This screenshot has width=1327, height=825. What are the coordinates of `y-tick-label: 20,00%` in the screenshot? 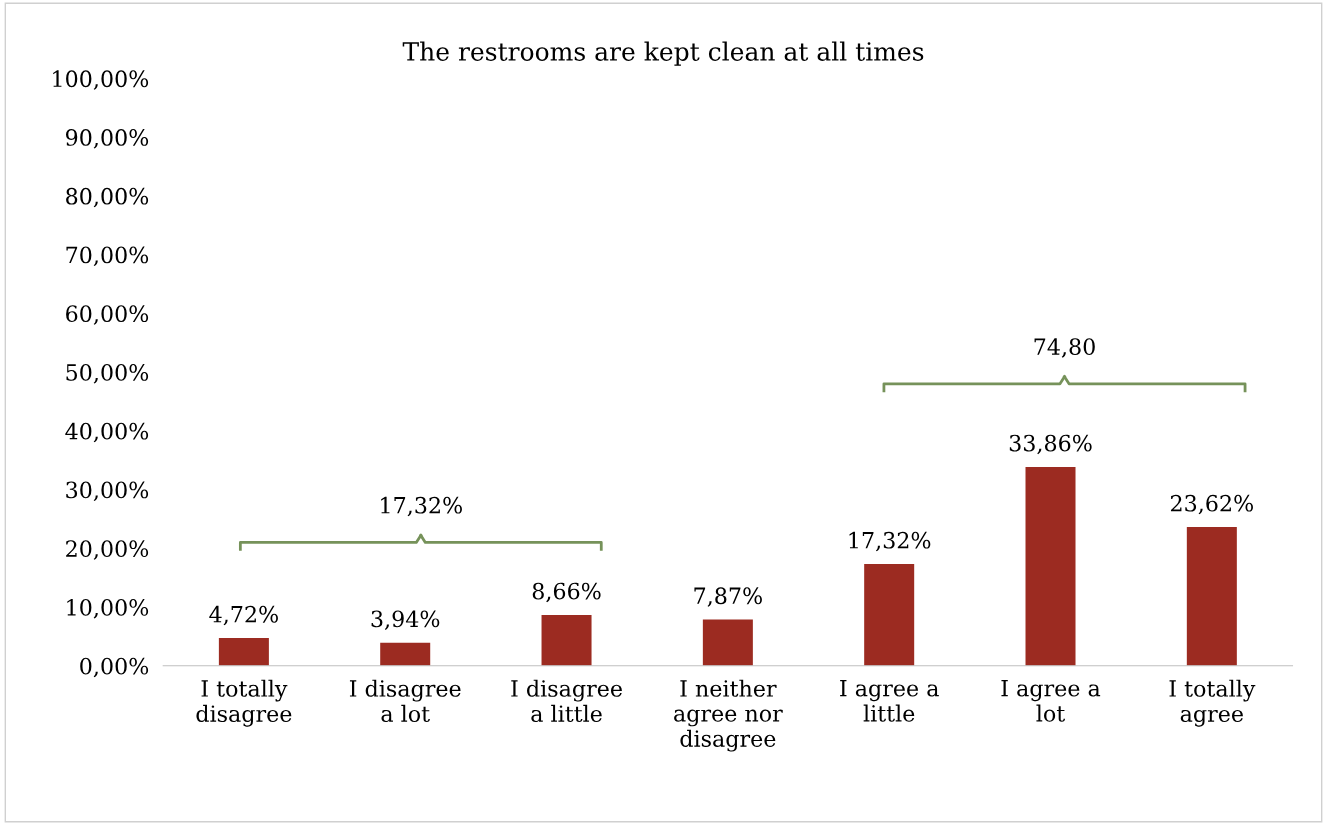 It's located at (107, 550).